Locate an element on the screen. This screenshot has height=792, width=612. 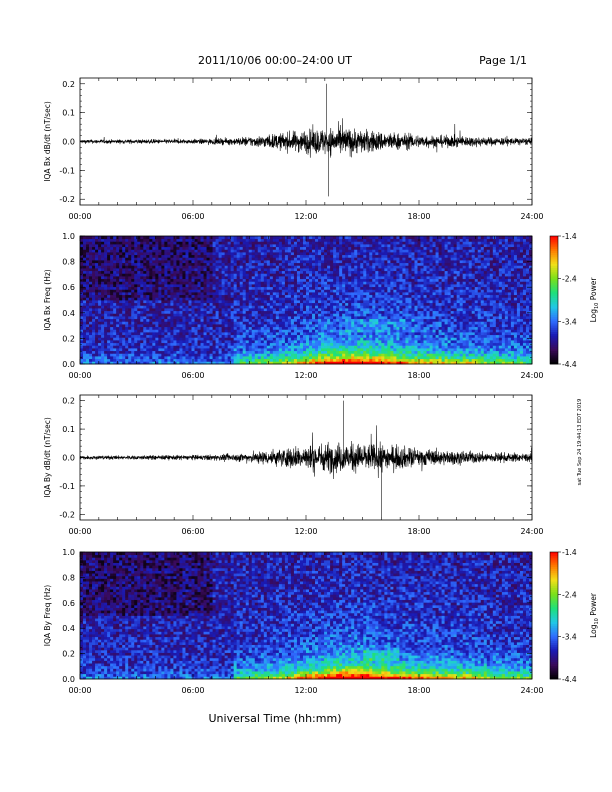
date-range-title: 2011/10/06 00:00–24:00 UT is located at coordinates (275, 60).